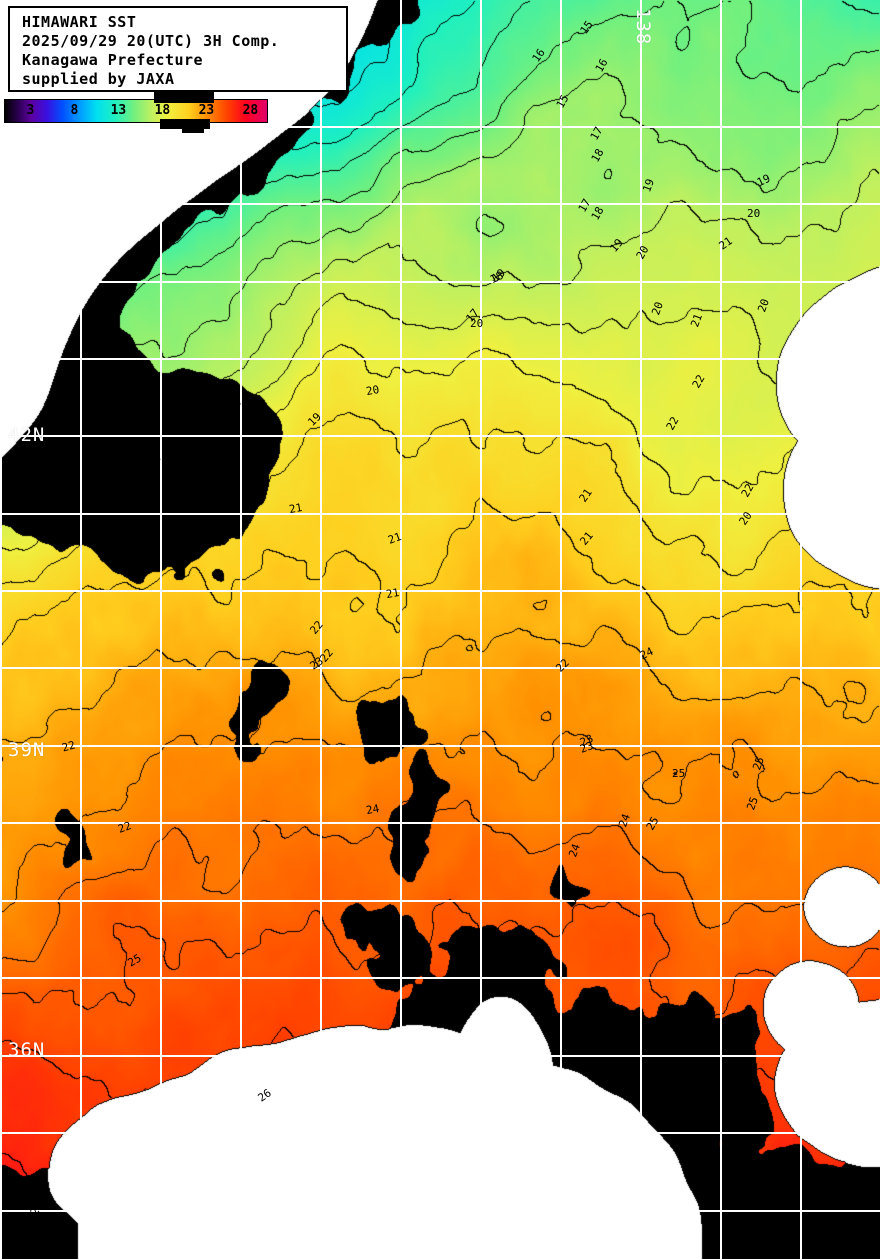 The image size is (880, 1259). Describe the element at coordinates (151, 41) in the screenshot. I see `product-datetime: 2025/09/29 20(UTC) 3H Comp.` at that location.